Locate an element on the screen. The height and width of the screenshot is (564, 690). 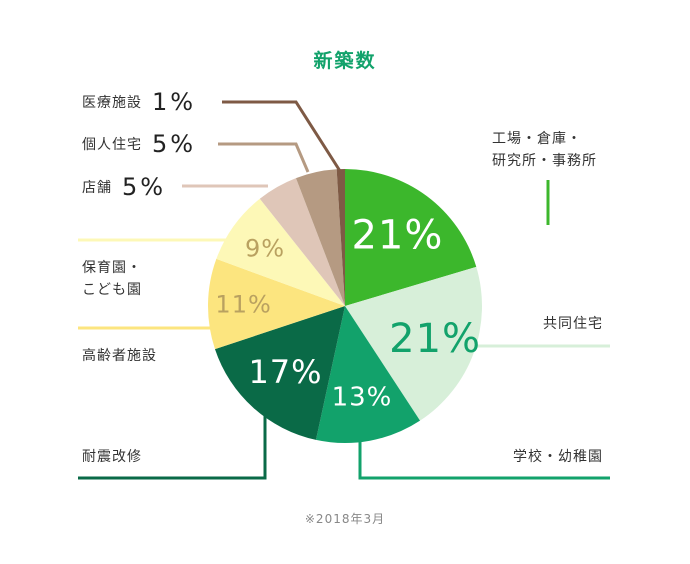
label-nursery-line1: 保育園・ is located at coordinates (112, 268).